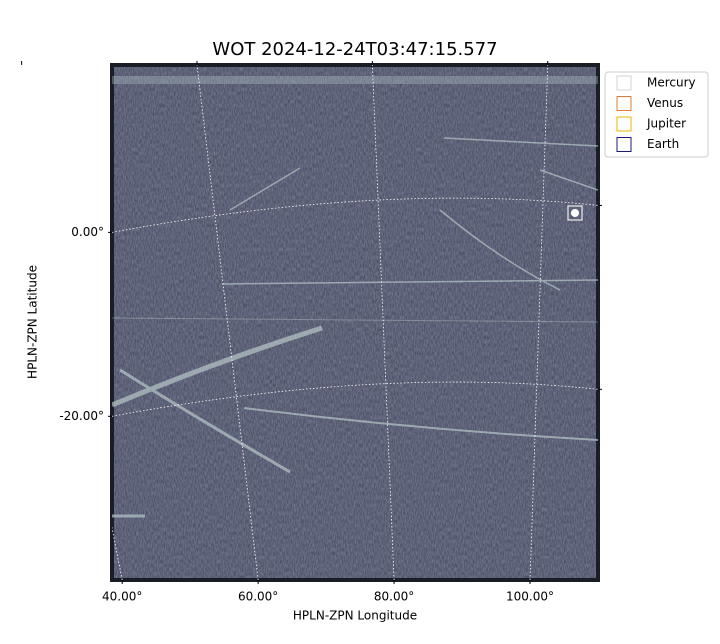 This screenshot has height=644, width=720. I want to click on x-tick-label: 40.00°, so click(122, 597).